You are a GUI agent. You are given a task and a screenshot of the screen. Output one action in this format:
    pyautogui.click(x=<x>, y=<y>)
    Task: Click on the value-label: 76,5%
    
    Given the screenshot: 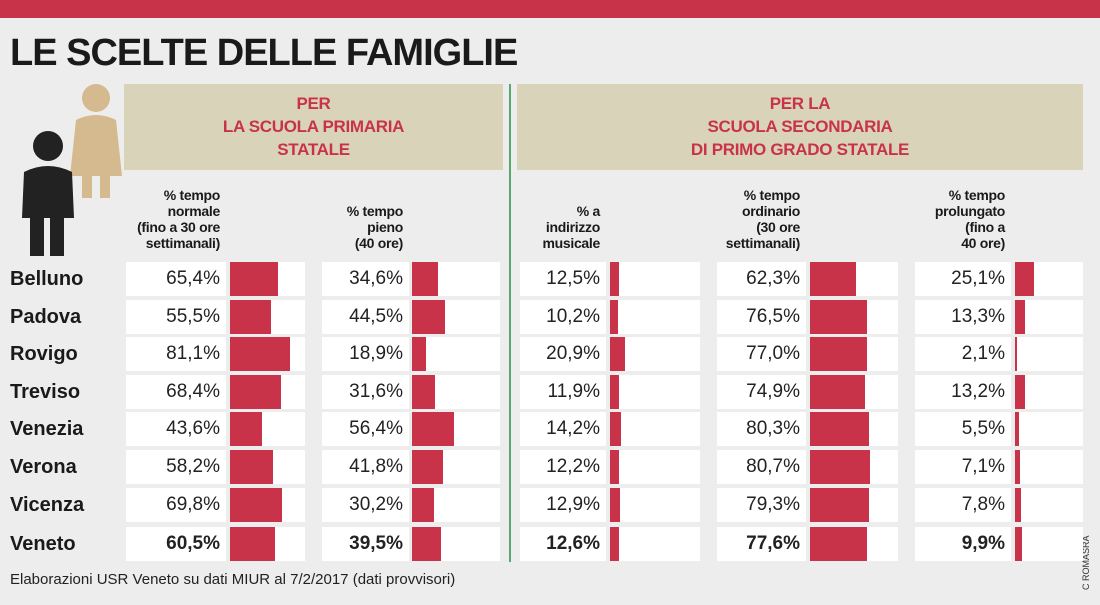 What is the action you would take?
    pyautogui.click(x=761, y=316)
    